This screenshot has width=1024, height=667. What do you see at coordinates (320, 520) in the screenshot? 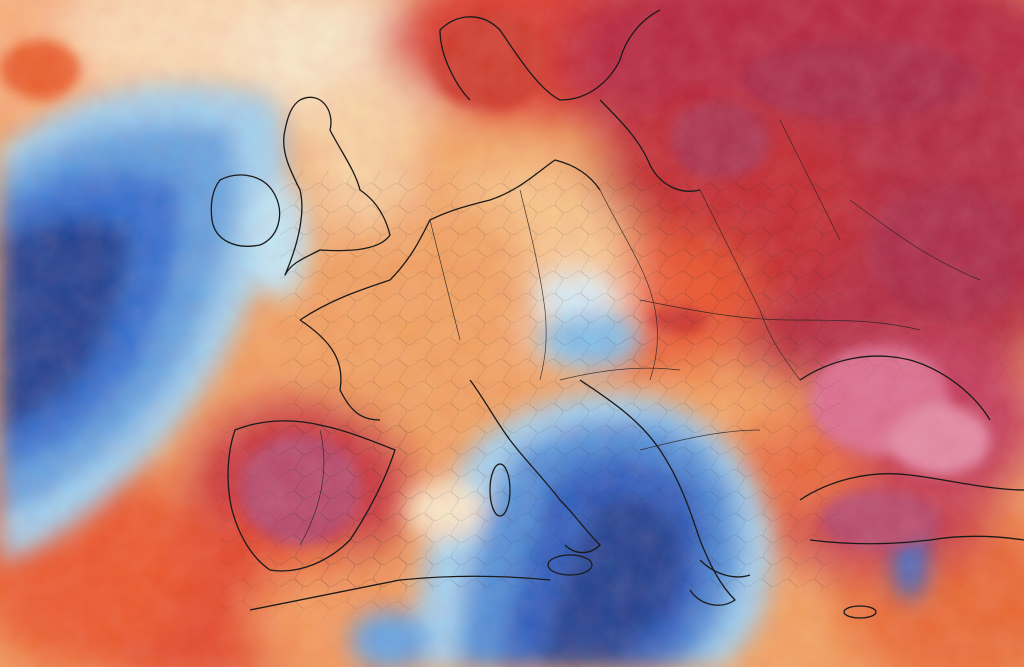
I see `admin-subdivisions-iberia` at bounding box center [320, 520].